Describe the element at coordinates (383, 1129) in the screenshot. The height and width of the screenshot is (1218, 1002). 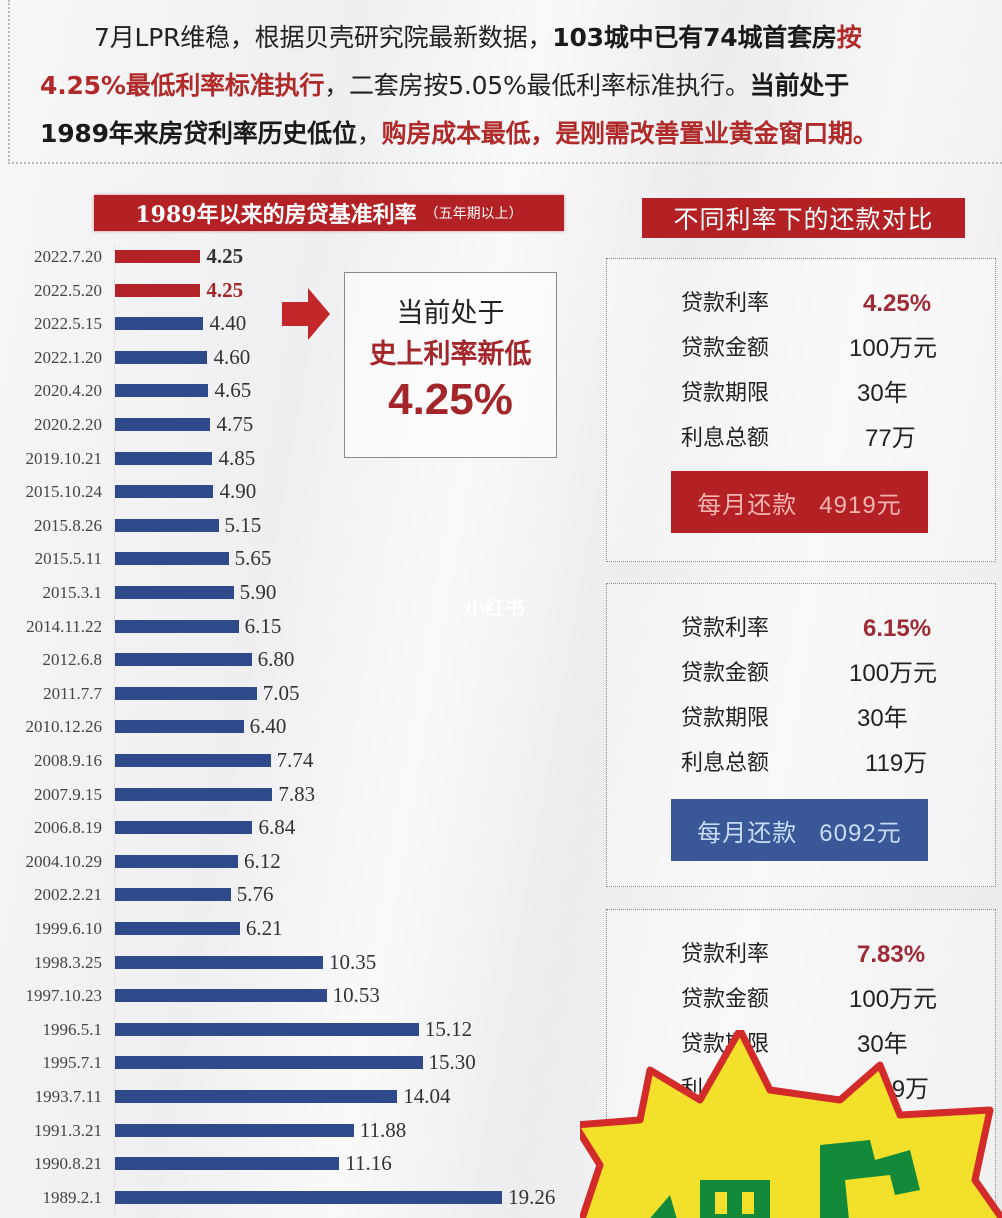
I see `bar-value-label: 11.88` at that location.